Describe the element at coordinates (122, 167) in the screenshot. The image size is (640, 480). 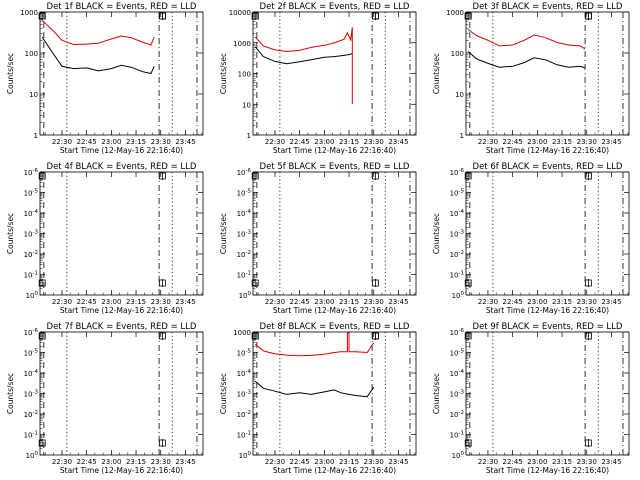
I see `chart-title: Det 4f BLACK = Events, RED = LLD` at that location.